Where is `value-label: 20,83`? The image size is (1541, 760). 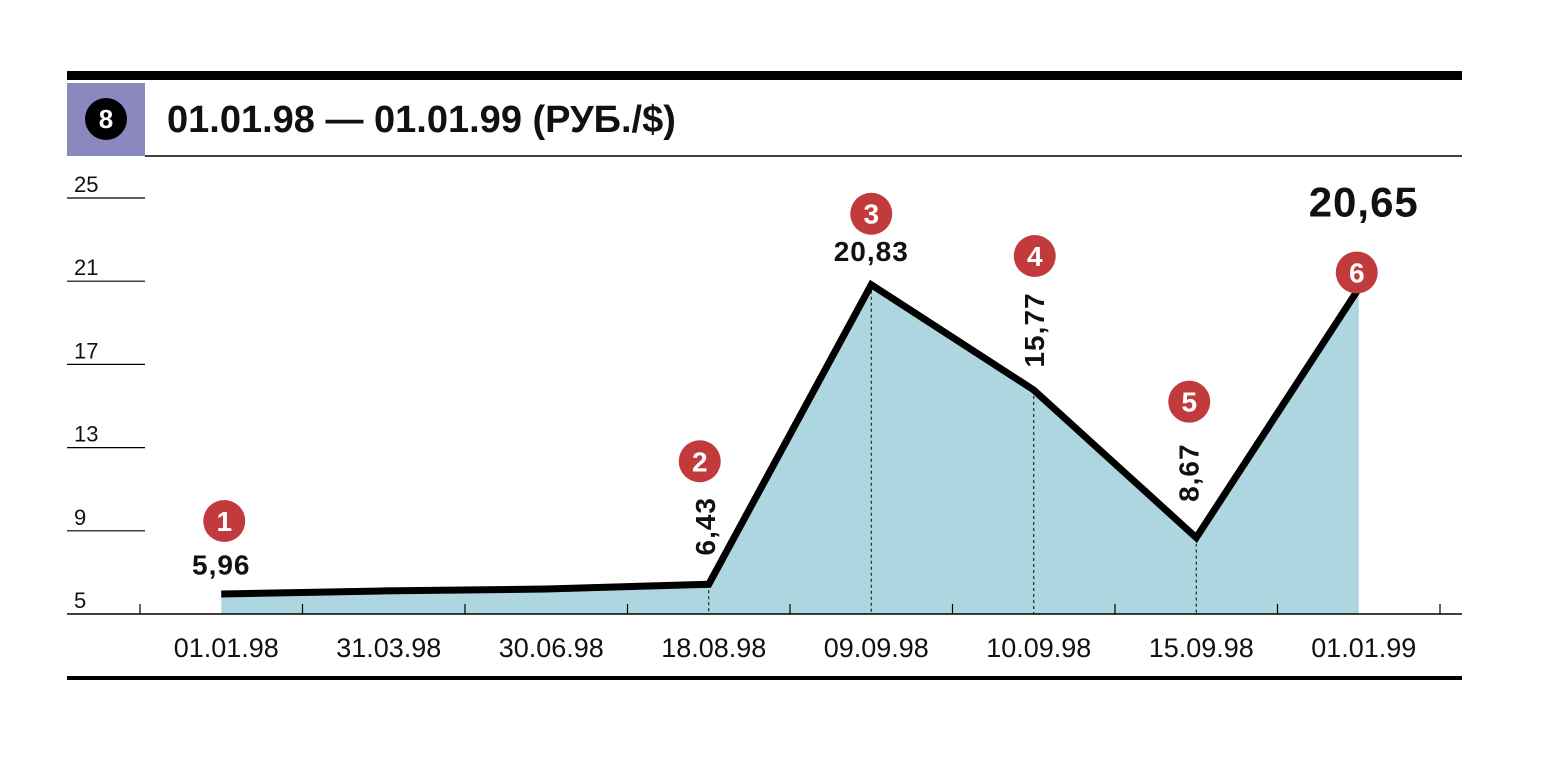
value-label: 20,83 is located at coordinates (871, 251).